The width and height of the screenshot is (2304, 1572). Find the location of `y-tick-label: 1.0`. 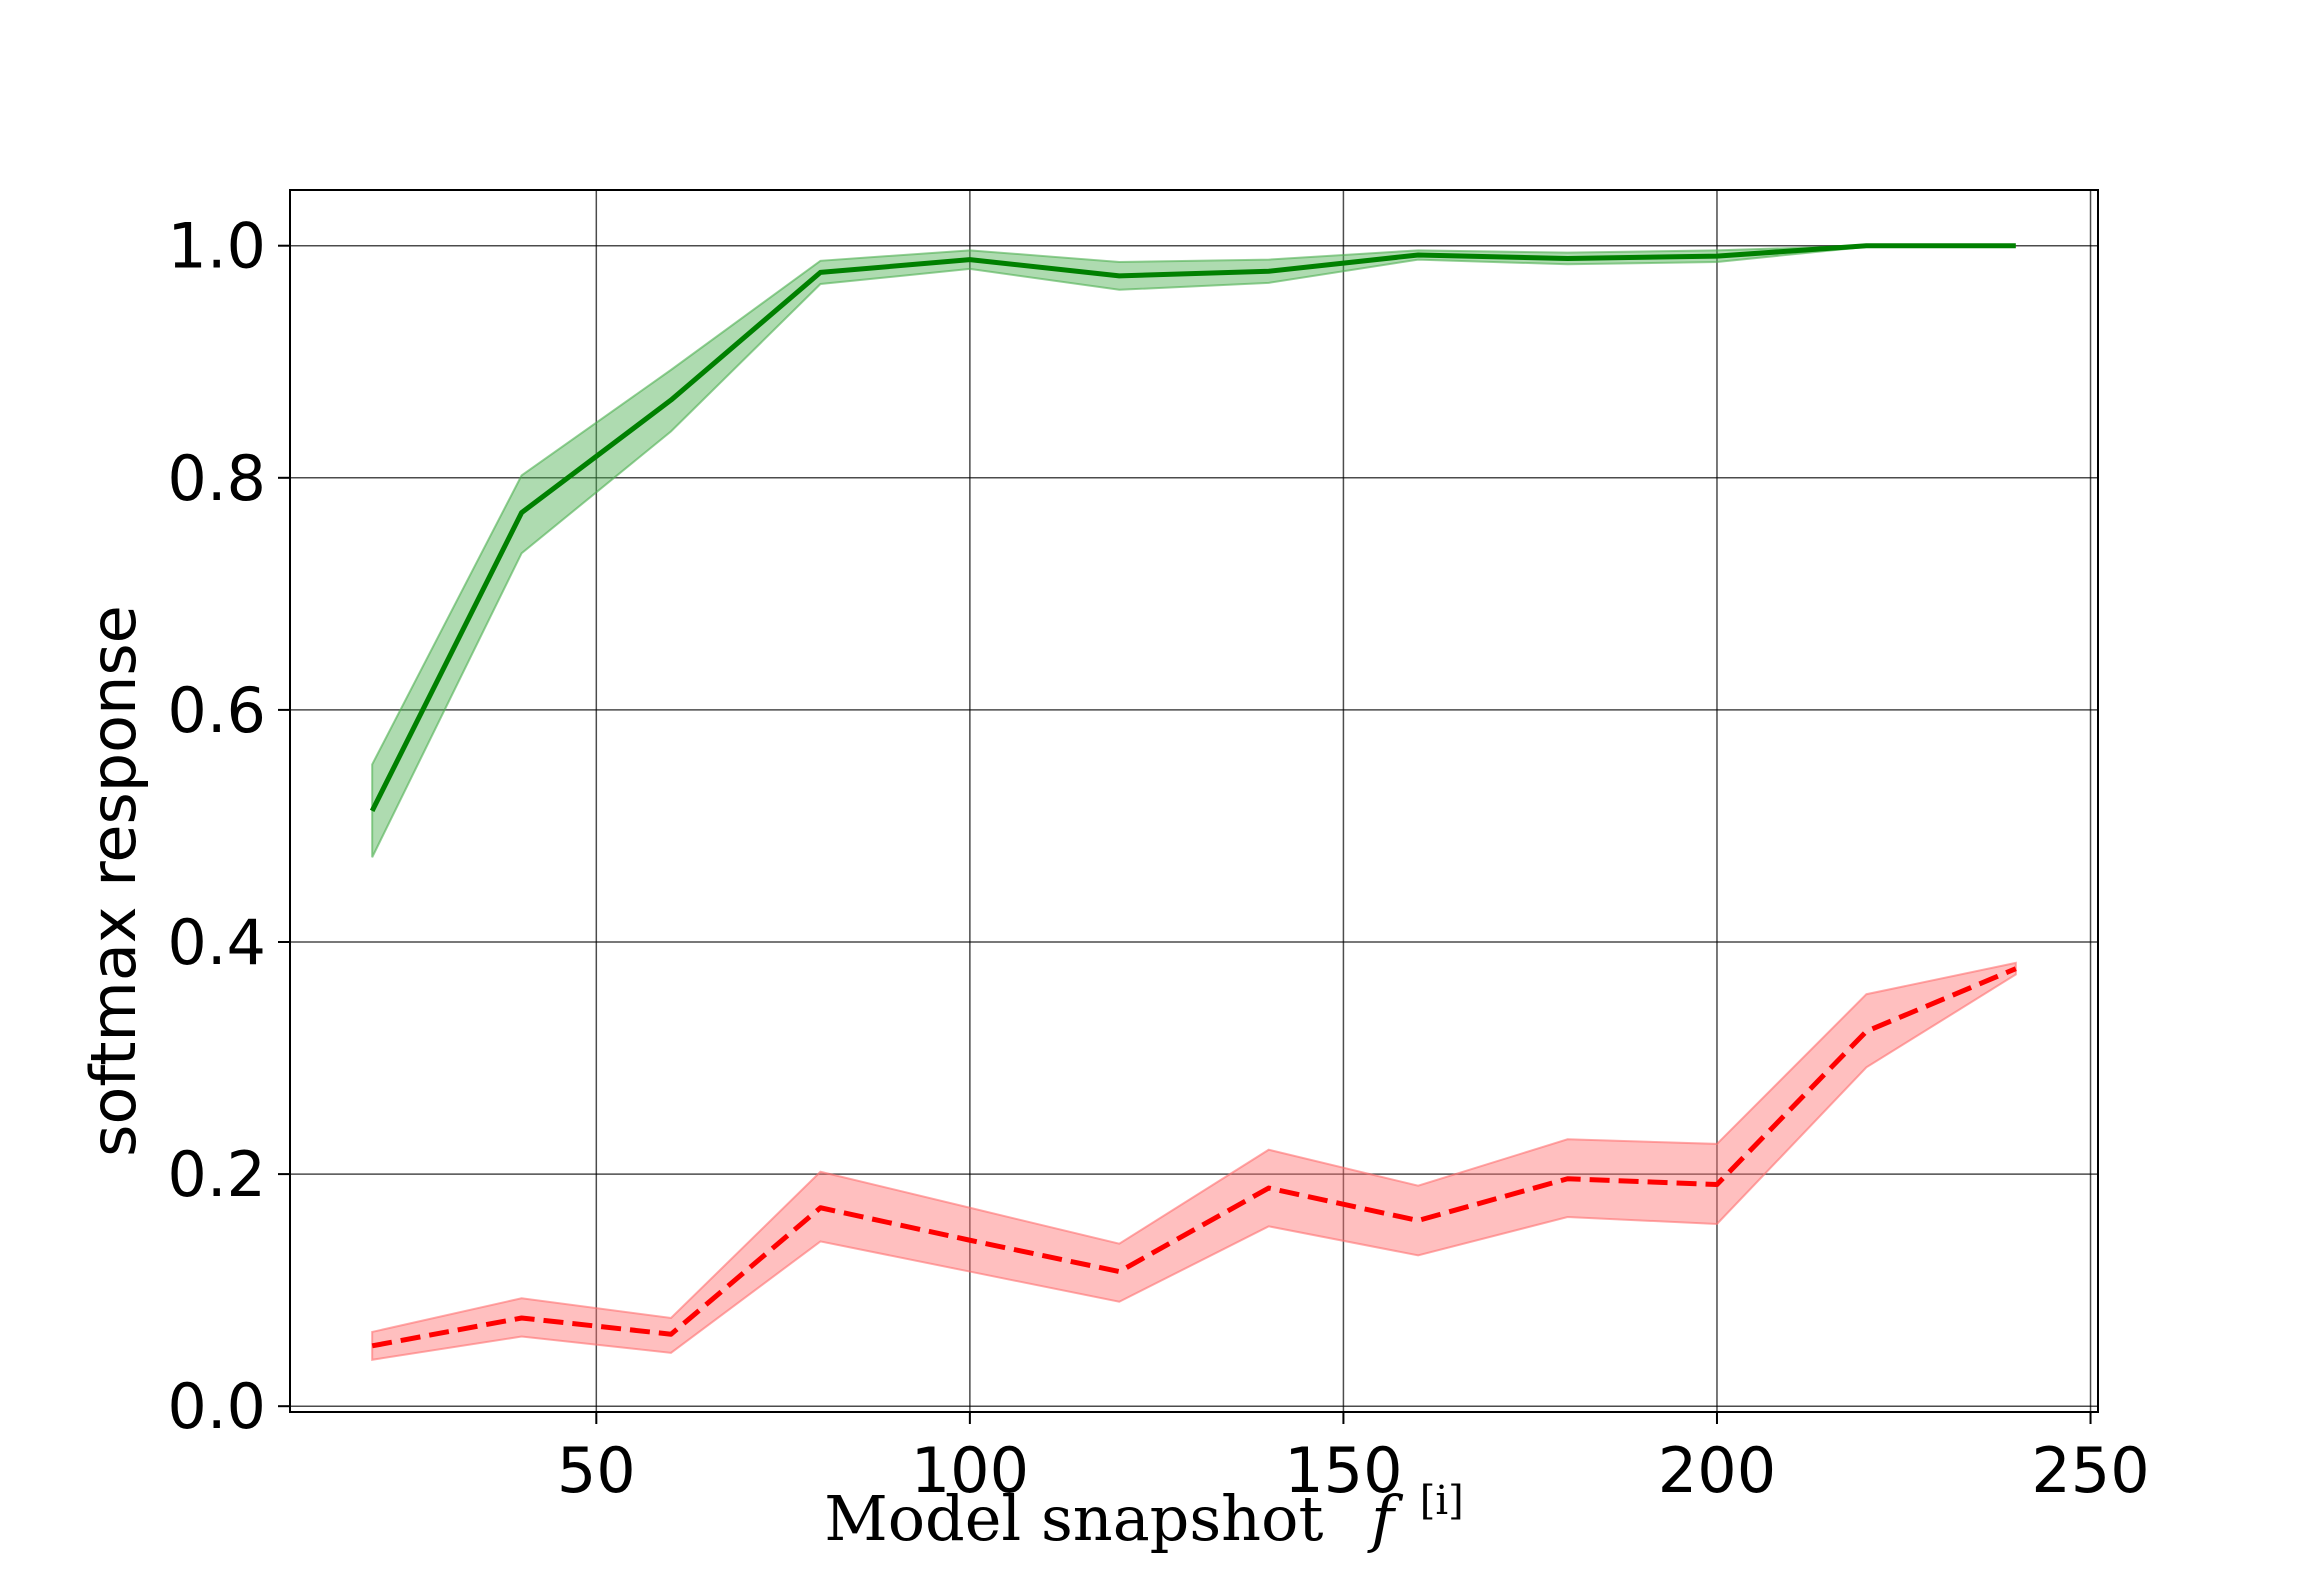

y-tick-label: 1.0 is located at coordinates (216, 246).